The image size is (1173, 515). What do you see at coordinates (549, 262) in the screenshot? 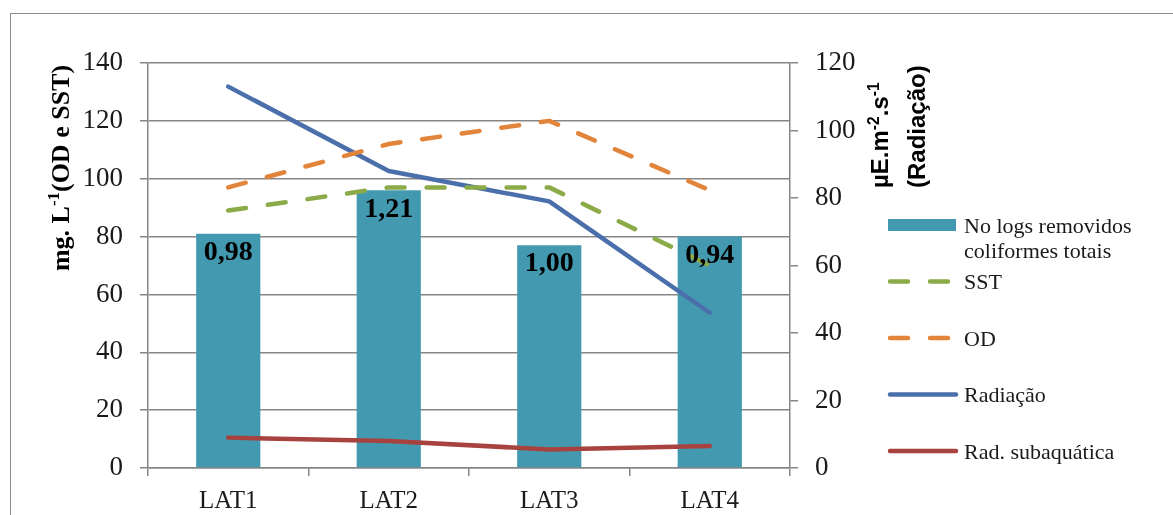
I see `annotation: 1,00` at bounding box center [549, 262].